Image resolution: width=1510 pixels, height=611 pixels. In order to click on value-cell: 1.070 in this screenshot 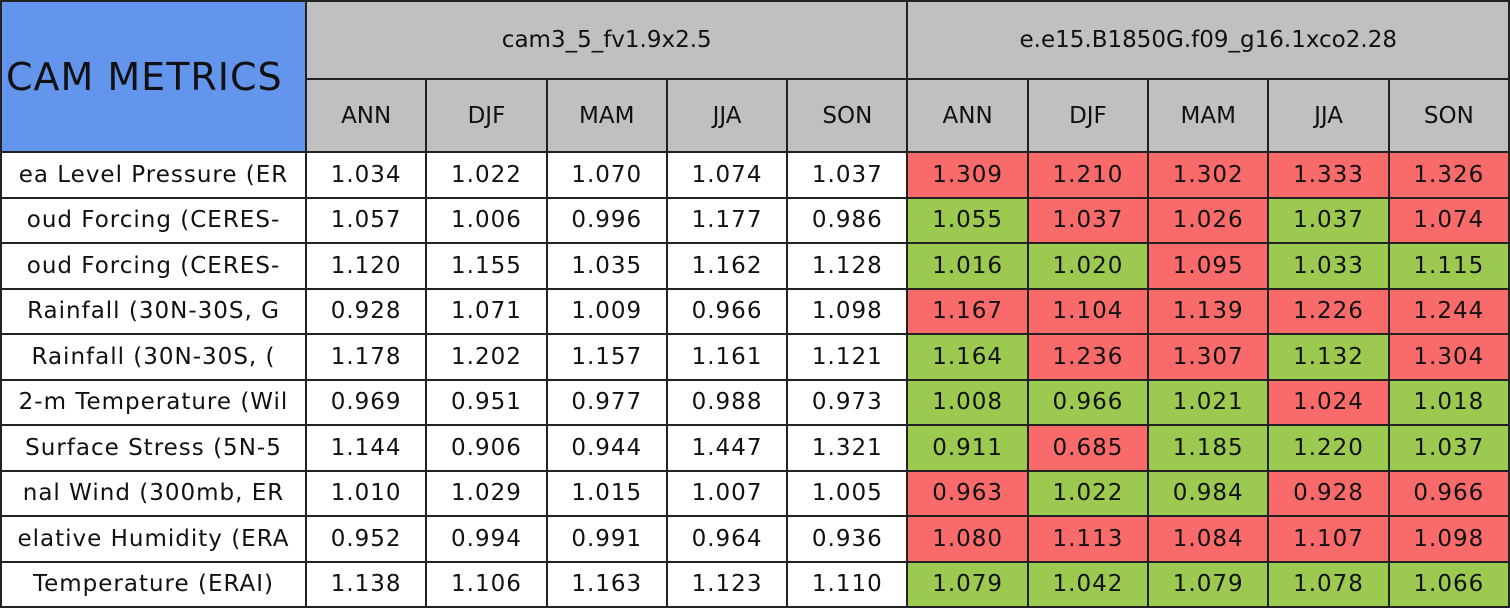, I will do `click(606, 175)`.